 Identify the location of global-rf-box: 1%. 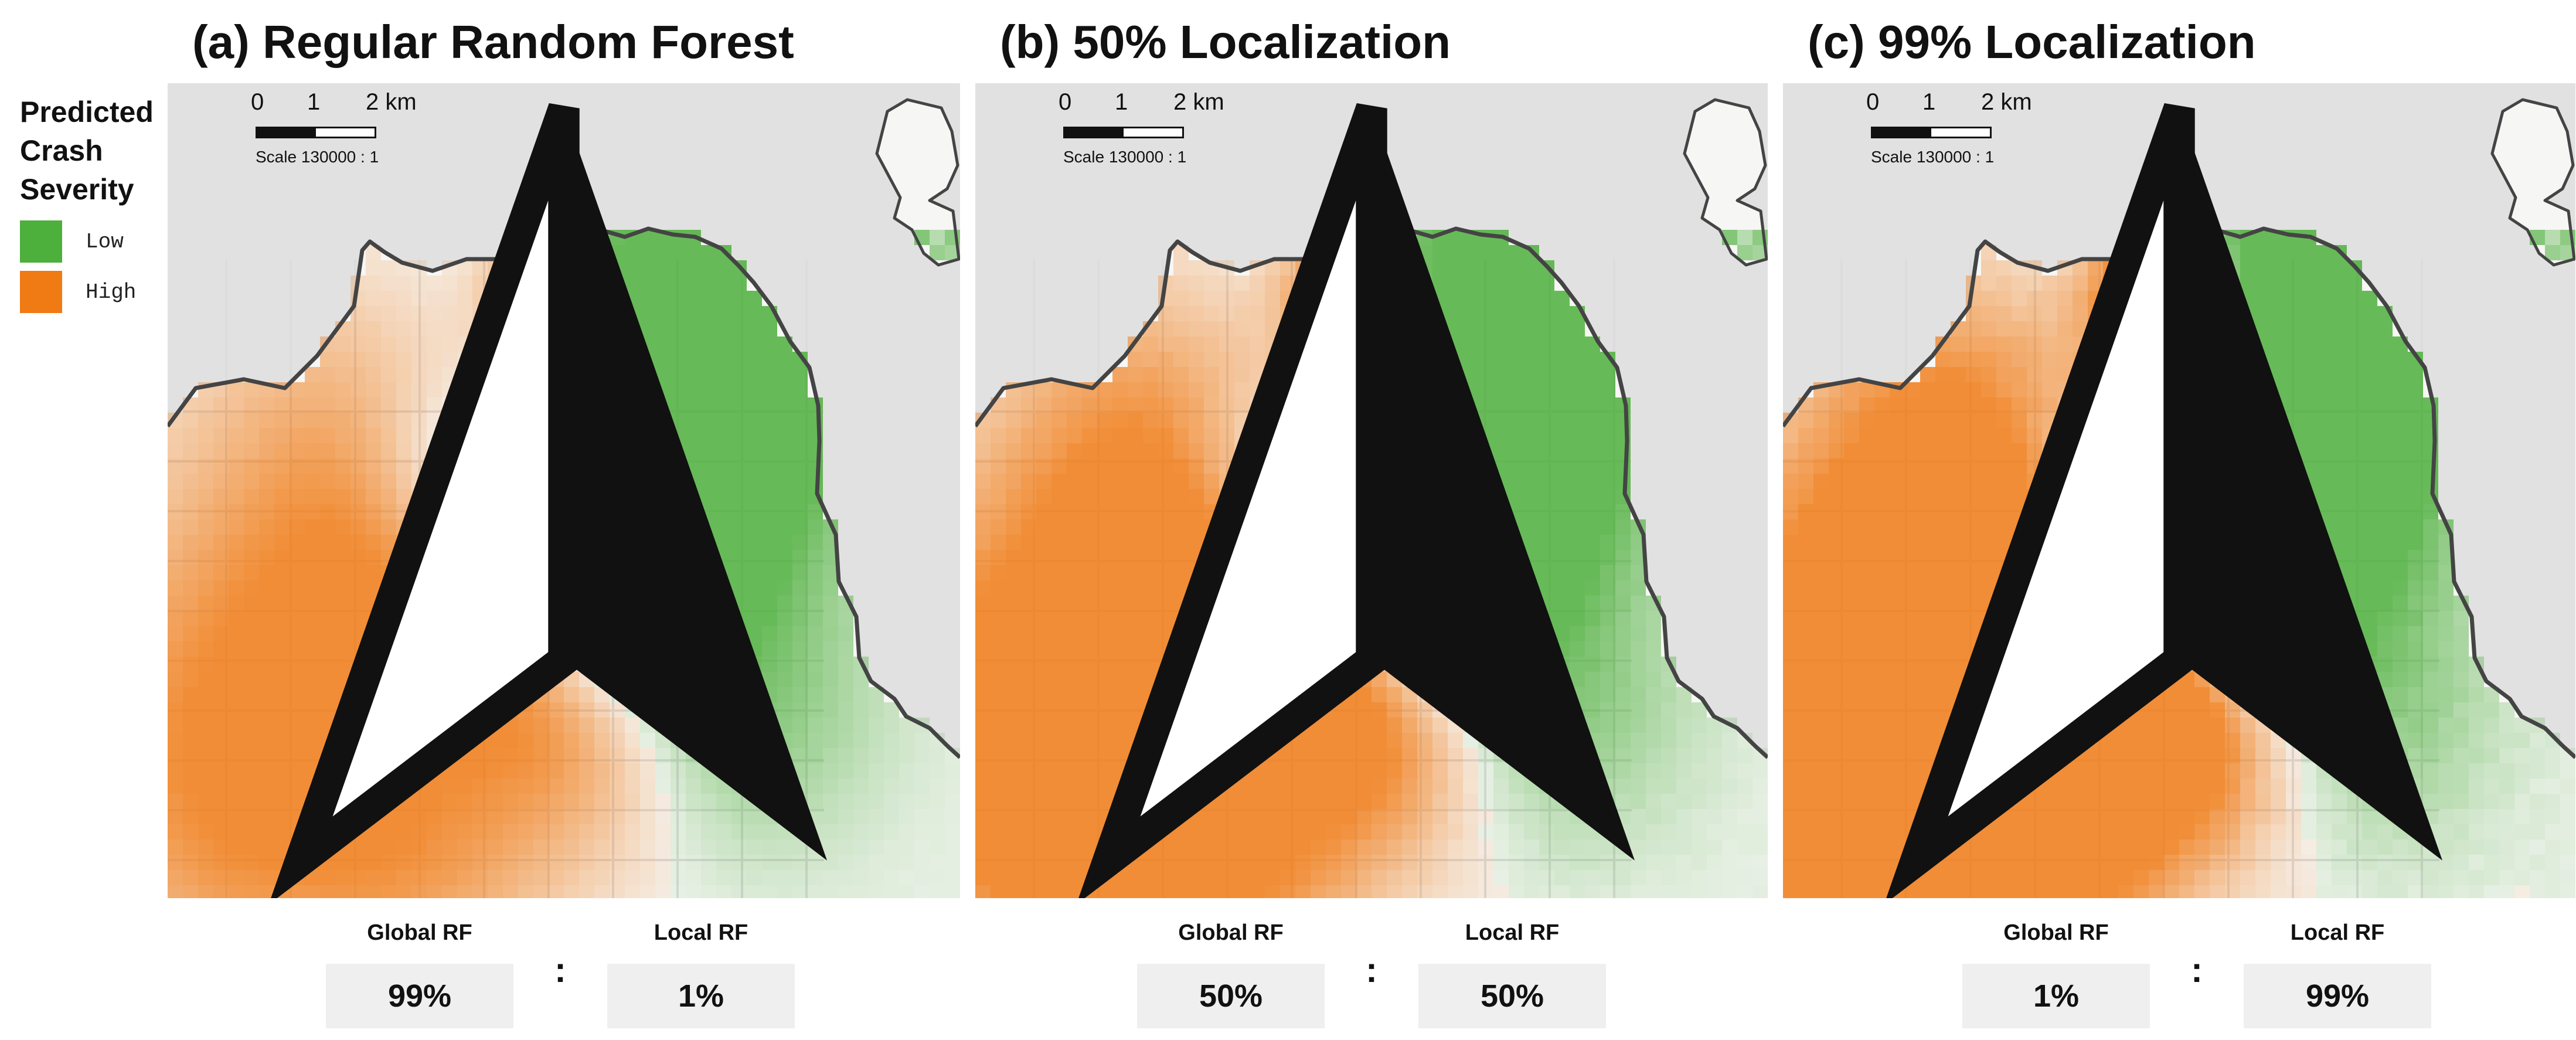
(2056, 996).